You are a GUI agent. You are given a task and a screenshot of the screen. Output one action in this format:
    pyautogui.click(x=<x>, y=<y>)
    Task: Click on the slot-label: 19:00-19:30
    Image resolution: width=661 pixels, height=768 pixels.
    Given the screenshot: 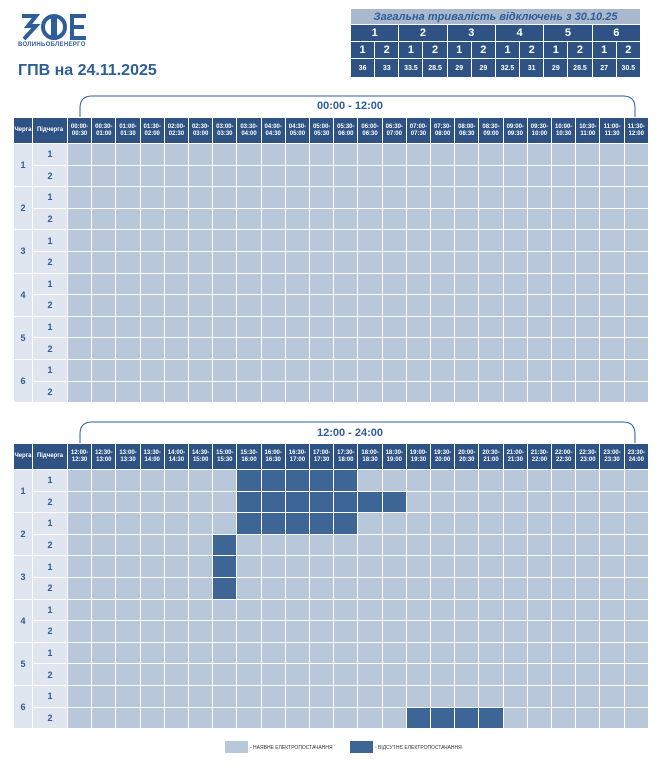 What is the action you would take?
    pyautogui.click(x=418, y=456)
    